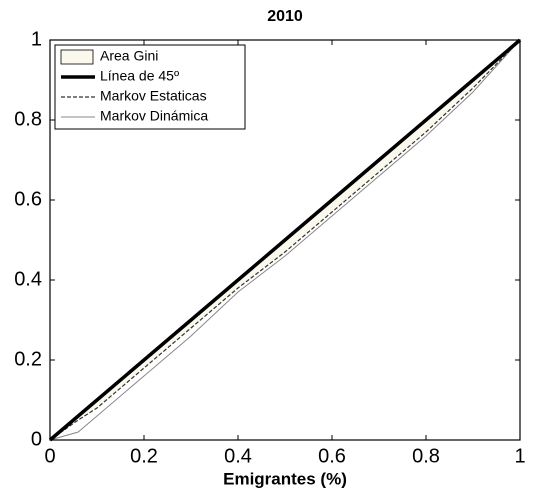  Describe the element at coordinates (238, 456) in the screenshot. I see `x-tick-label: 0.4` at that location.